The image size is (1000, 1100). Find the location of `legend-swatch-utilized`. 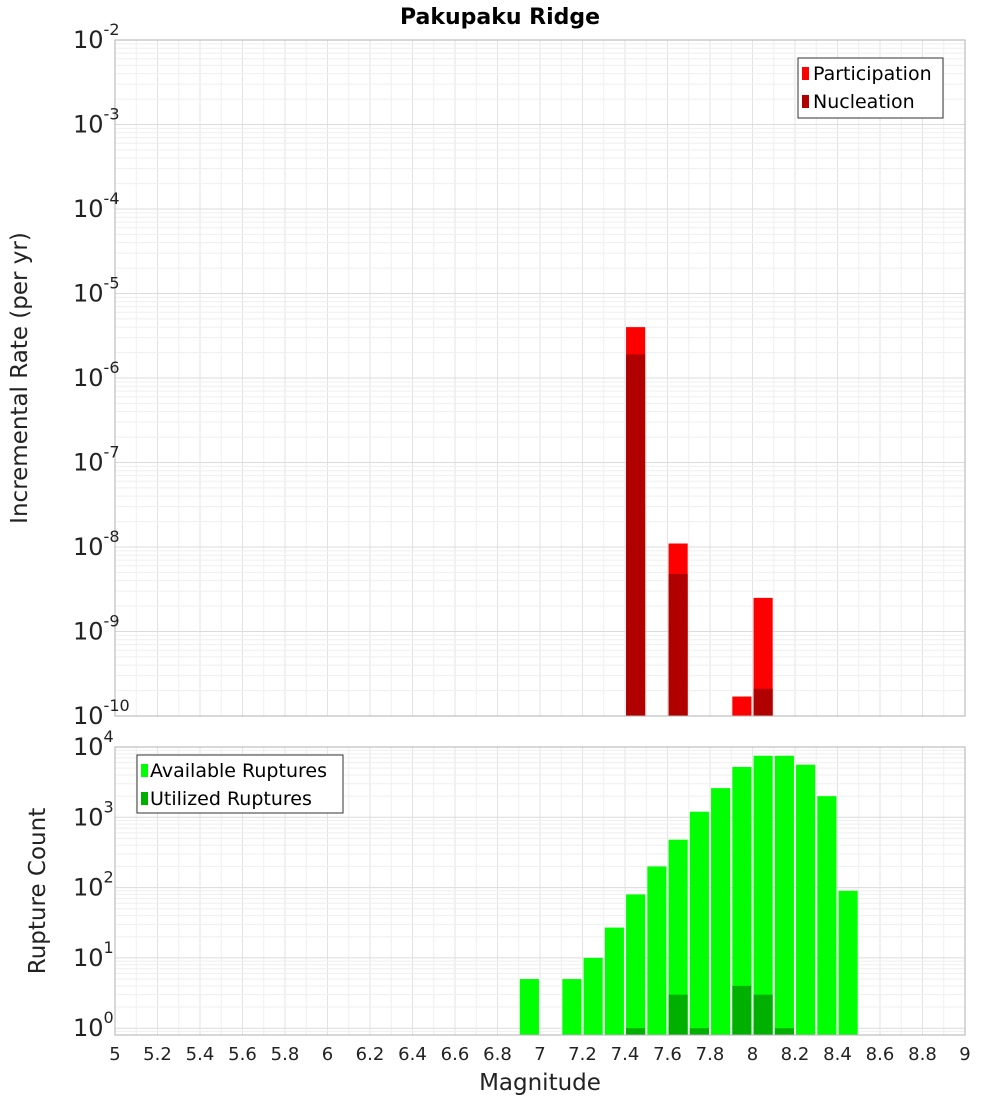

legend-swatch-utilized is located at coordinates (144, 798).